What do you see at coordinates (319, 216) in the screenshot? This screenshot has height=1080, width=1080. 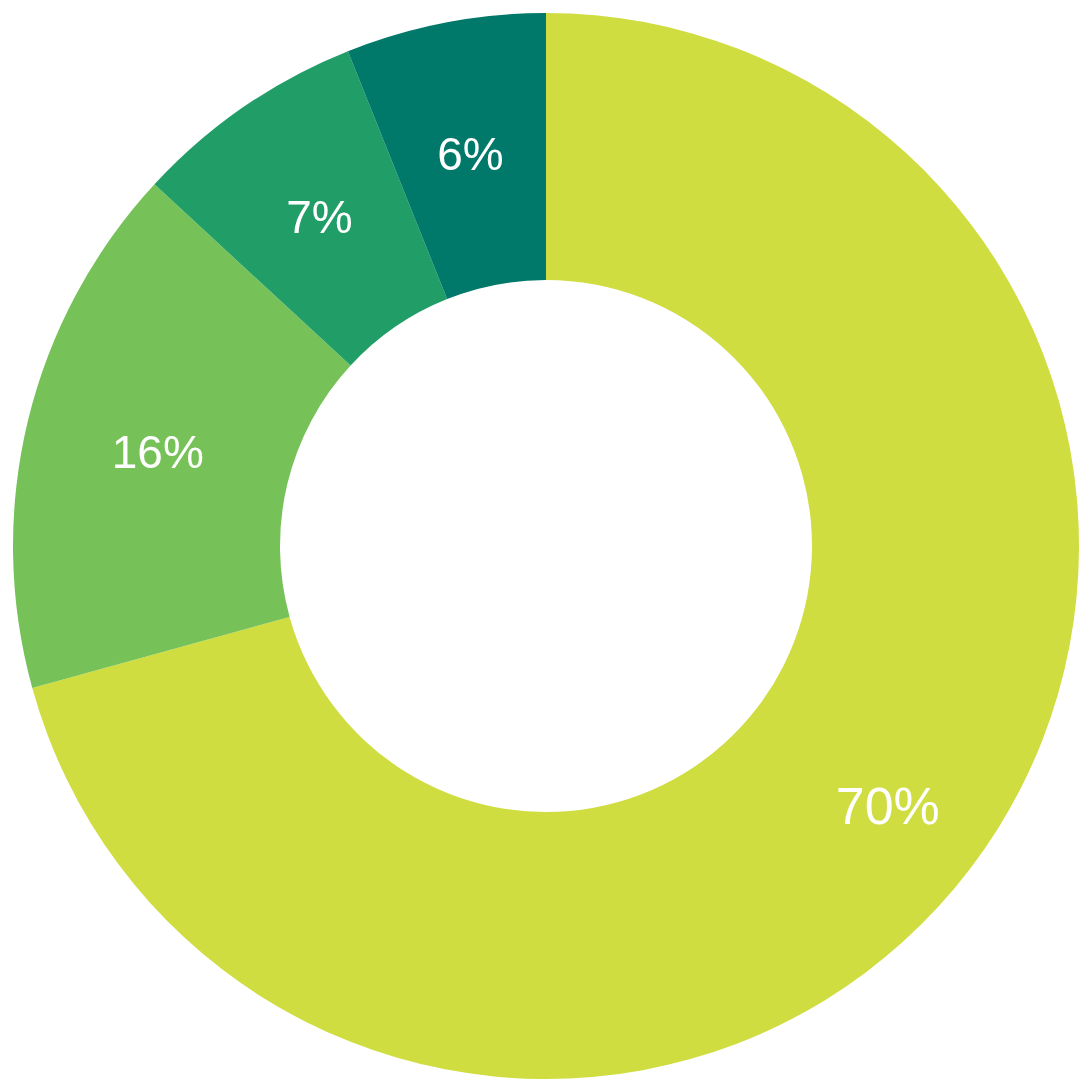 I see `data-label: 7%` at bounding box center [319, 216].